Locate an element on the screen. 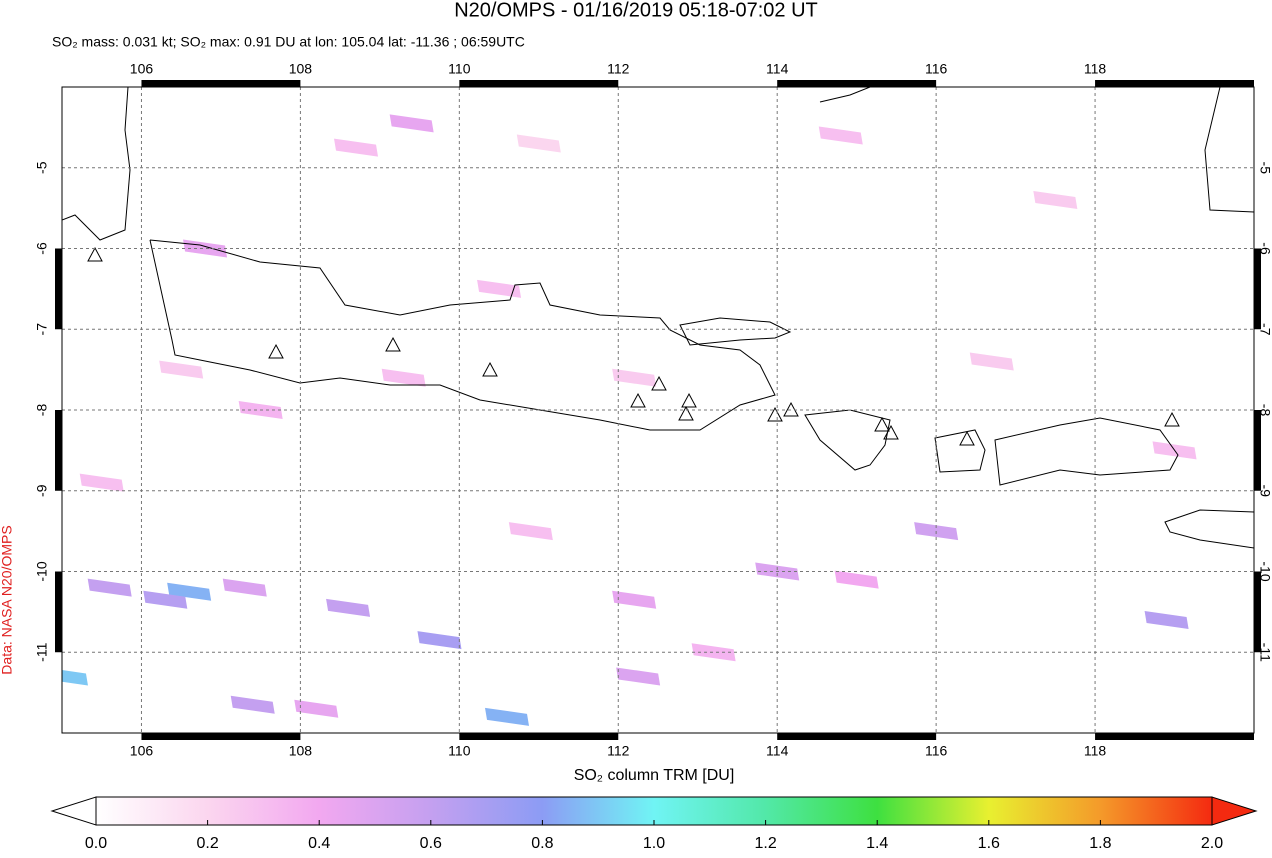 This screenshot has height=858, width=1272. colorbar-tick-label: 1.2 is located at coordinates (765, 843).